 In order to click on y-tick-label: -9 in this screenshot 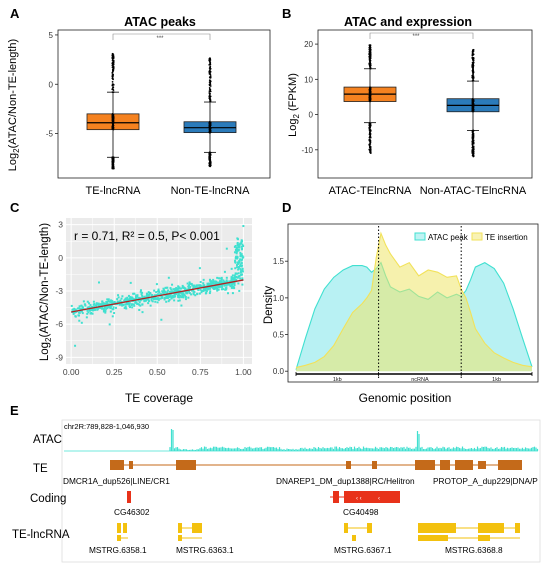, I will do `click(59, 357)`.